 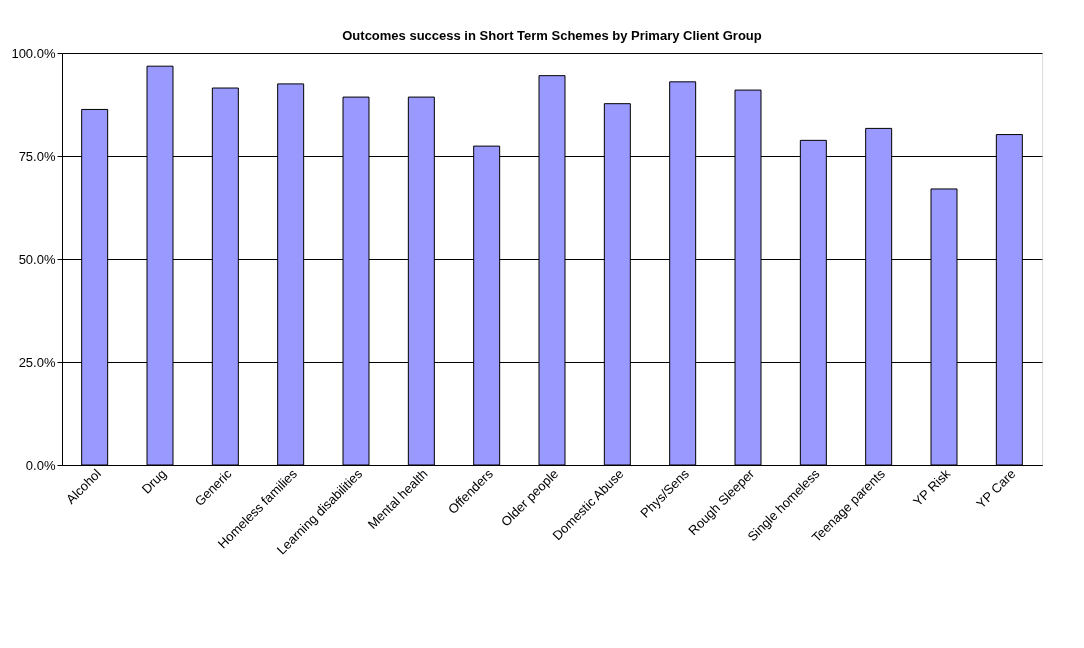 I want to click on chart-title: Outcomes success in Short Term Schemes by Primary Client Group, so click(x=552, y=35).